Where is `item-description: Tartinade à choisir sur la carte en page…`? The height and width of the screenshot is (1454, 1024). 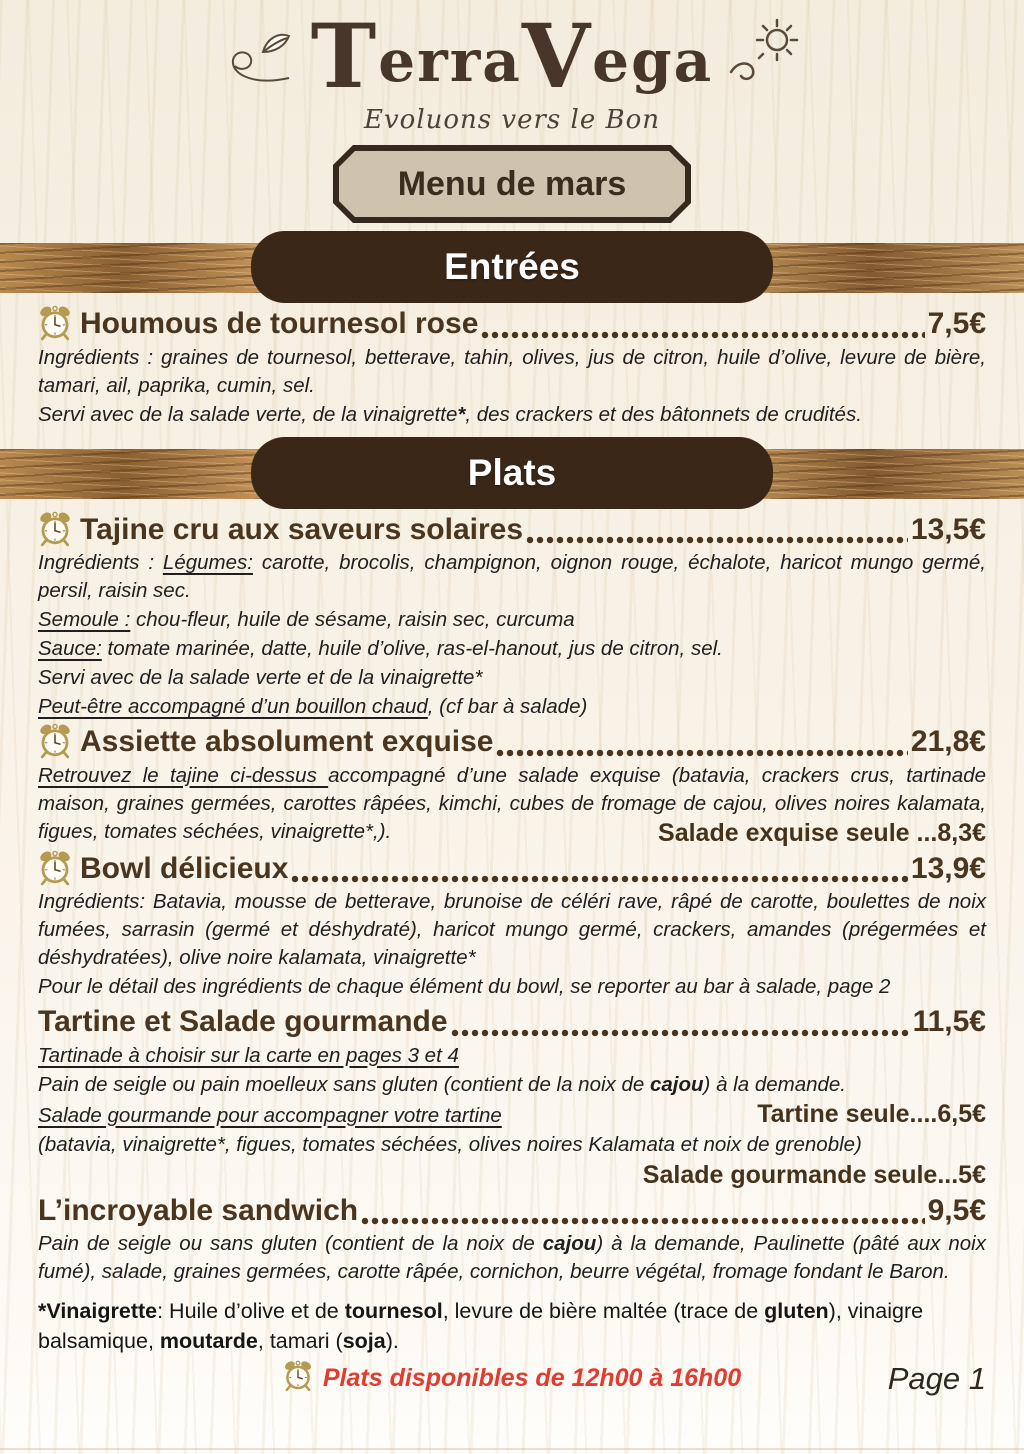 item-description: Tartinade à choisir sur la carte en page… is located at coordinates (248, 1055).